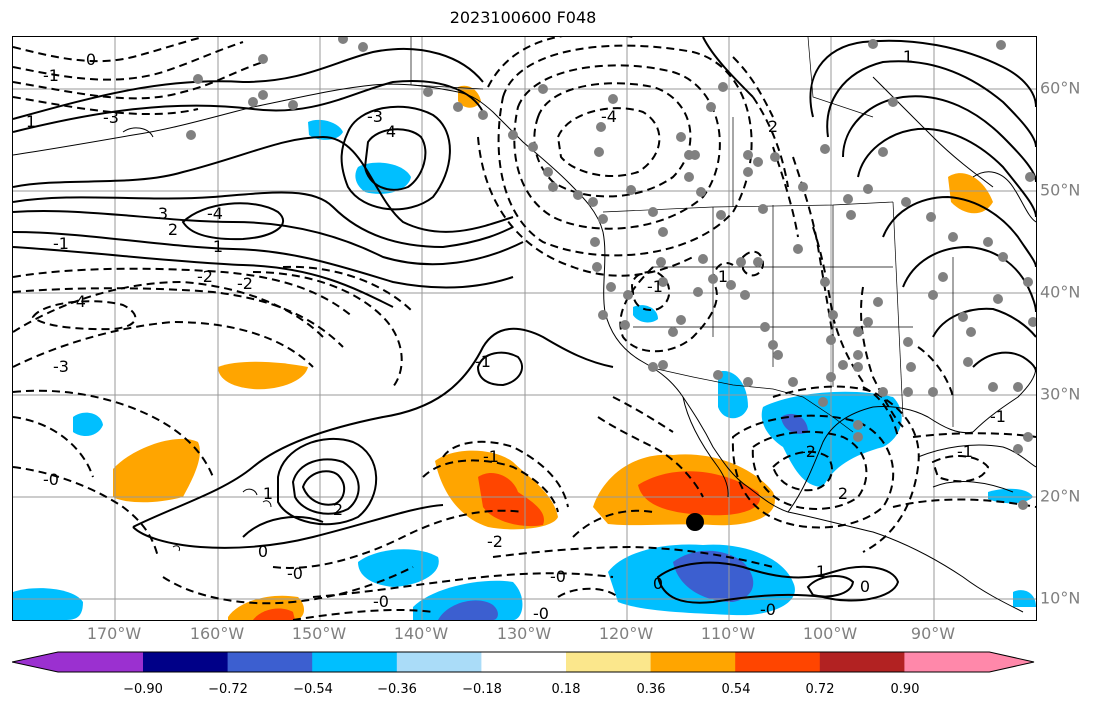  What do you see at coordinates (820, 689) in the screenshot?
I see `colorbar-tick-label: 0.72` at bounding box center [820, 689].